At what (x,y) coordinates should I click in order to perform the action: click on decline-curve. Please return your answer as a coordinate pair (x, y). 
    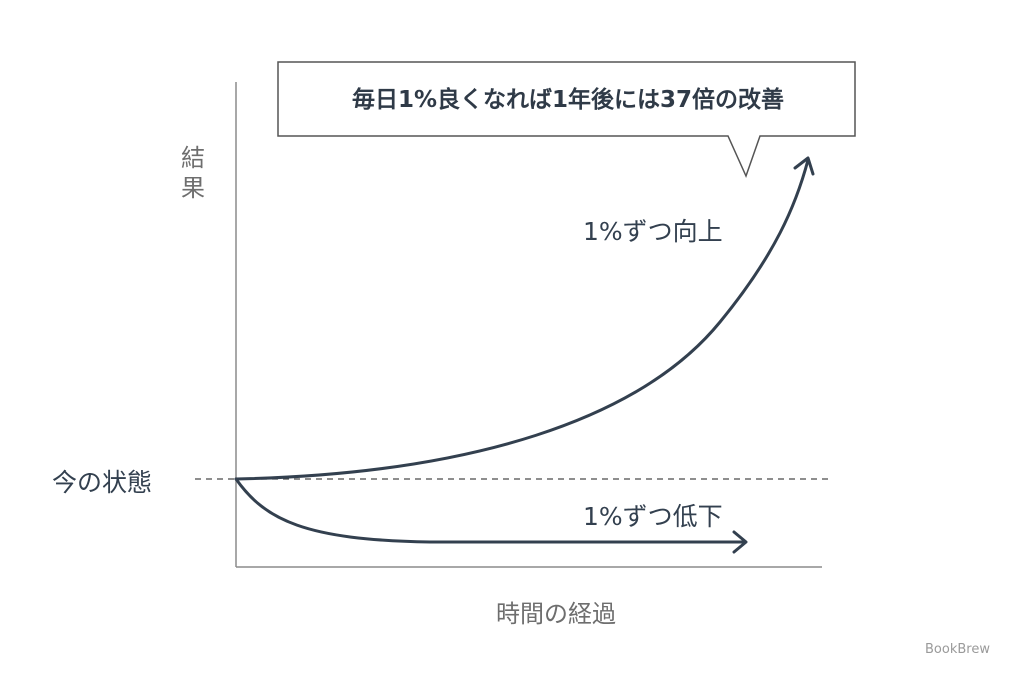
    Looking at the image, I should click on (490, 510).